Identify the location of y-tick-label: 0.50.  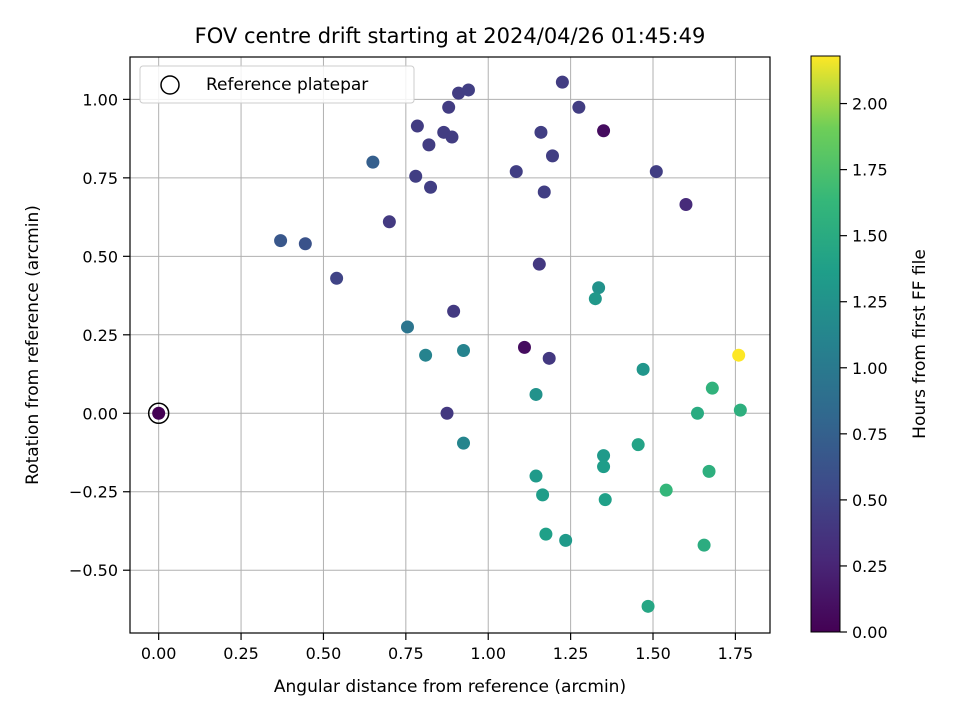
(100, 256).